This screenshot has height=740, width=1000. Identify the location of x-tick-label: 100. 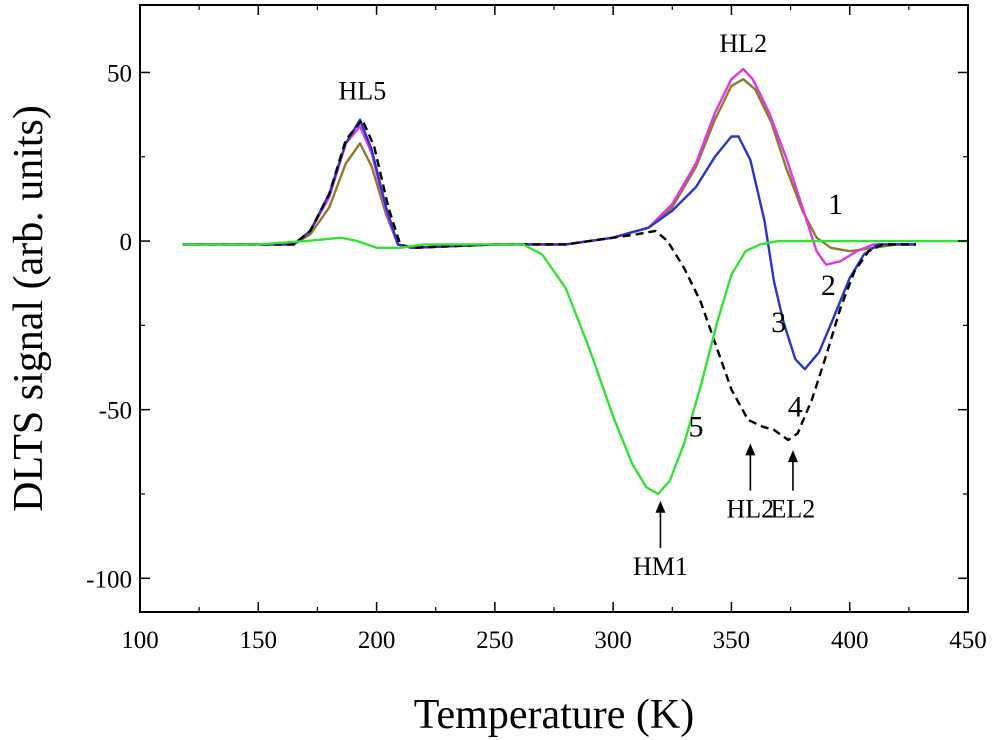
(140, 640).